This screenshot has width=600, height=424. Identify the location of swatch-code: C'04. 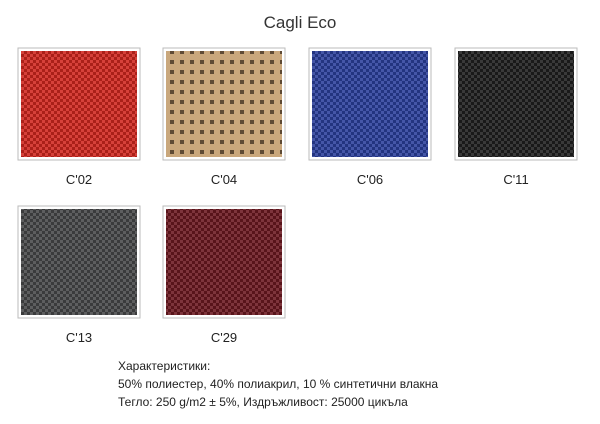
(224, 179).